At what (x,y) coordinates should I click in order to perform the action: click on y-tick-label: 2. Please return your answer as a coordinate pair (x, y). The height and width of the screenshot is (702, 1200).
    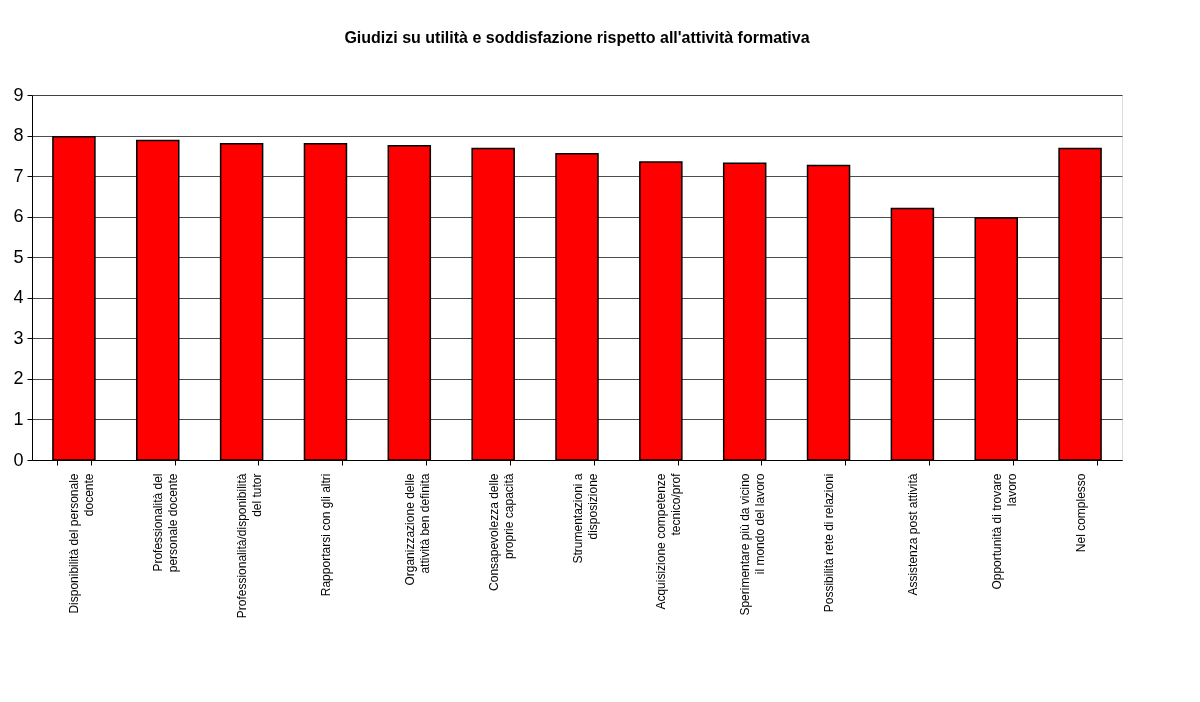
    Looking at the image, I should click on (18, 378).